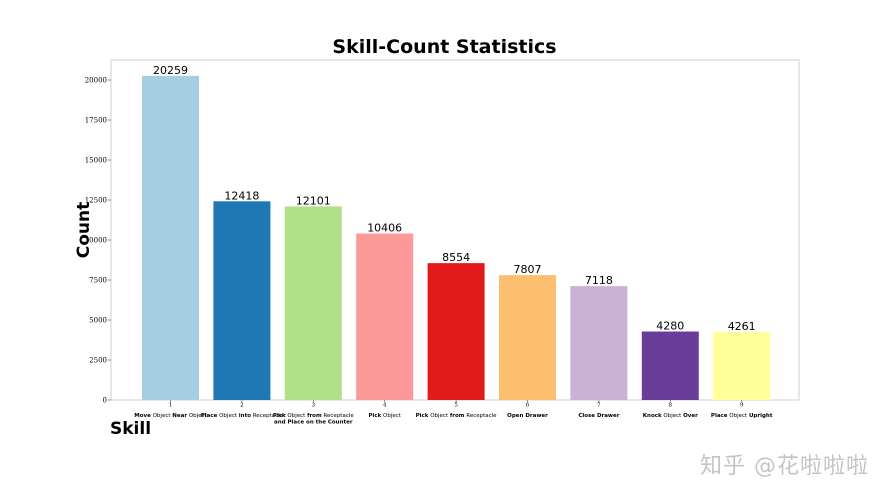 The height and width of the screenshot is (500, 889). I want to click on bar-value-label: 12418, so click(241, 195).